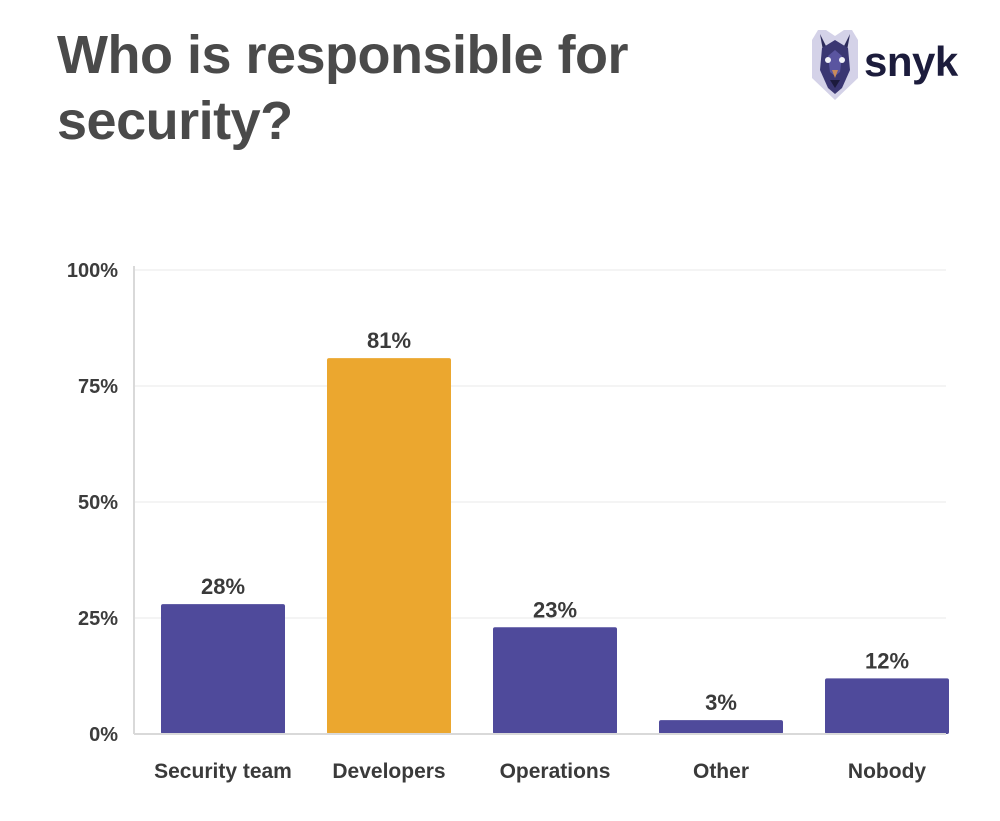  I want to click on data-label: 12%, so click(887, 660).